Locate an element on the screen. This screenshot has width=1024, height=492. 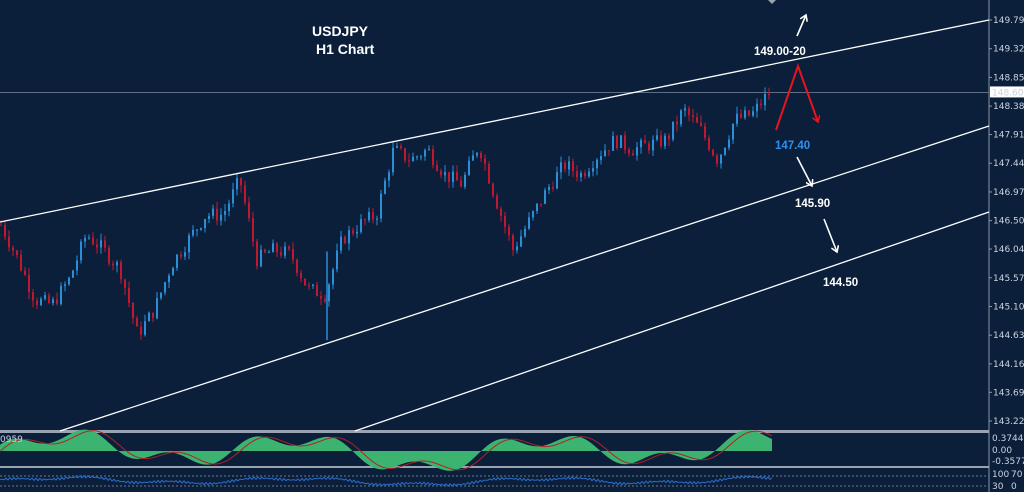
oscillator-tick-label: 0 is located at coordinates (1014, 487).